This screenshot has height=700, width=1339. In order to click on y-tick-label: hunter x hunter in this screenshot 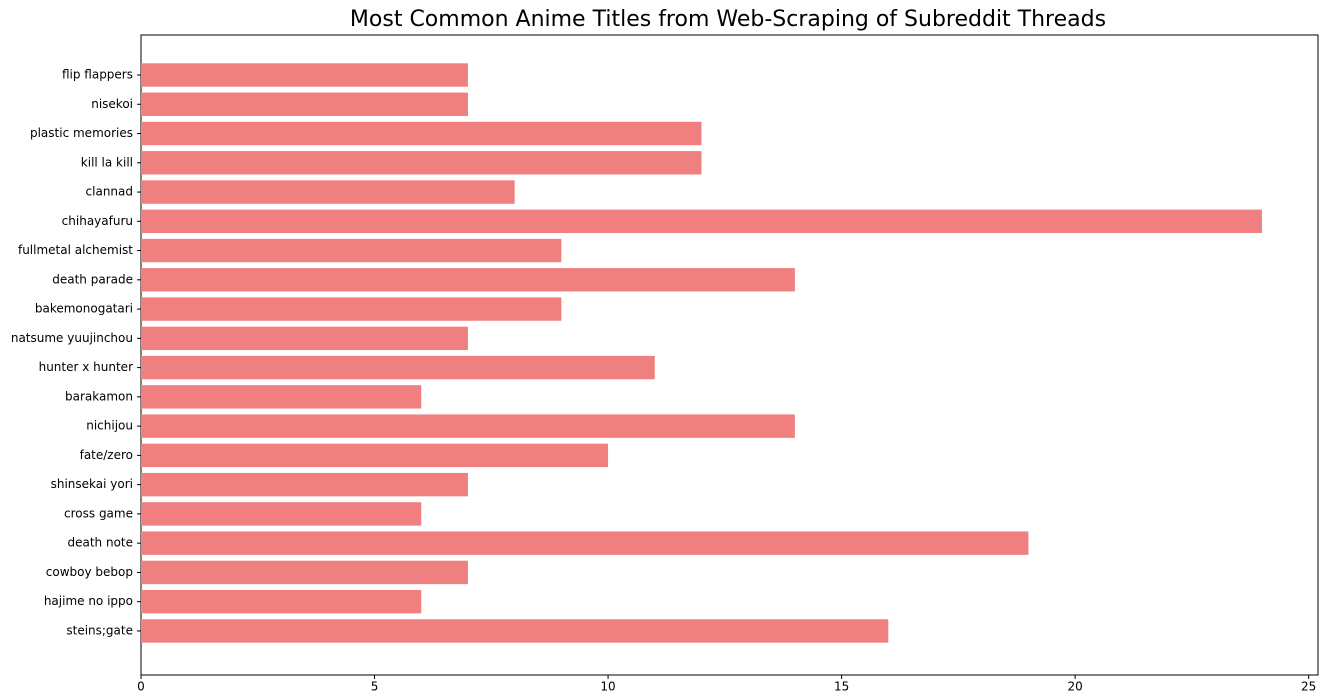, I will do `click(86, 367)`.